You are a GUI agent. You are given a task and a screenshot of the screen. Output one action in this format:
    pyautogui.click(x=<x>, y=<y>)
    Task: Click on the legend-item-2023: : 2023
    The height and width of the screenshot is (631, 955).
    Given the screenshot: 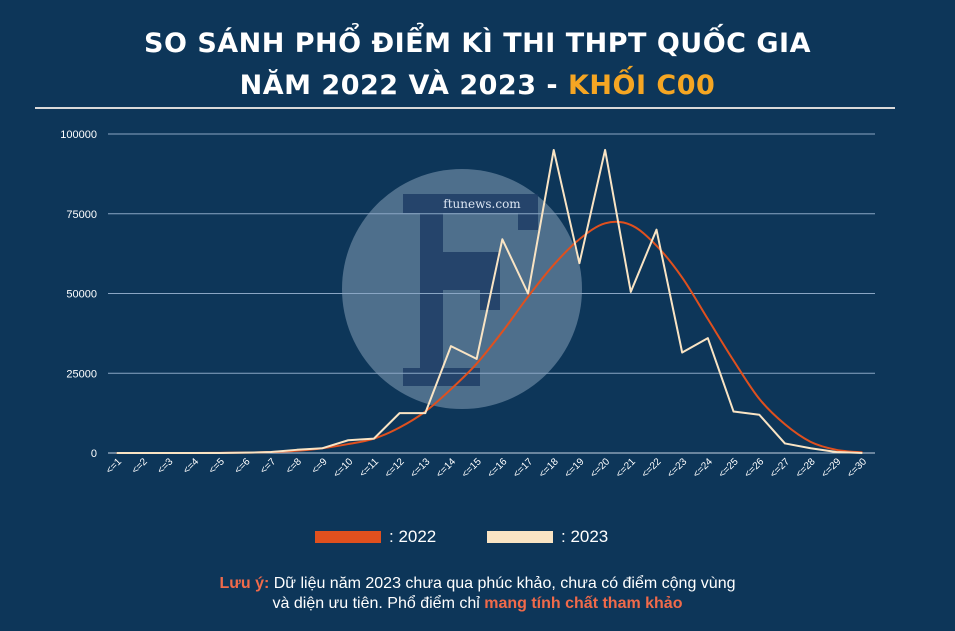 What is the action you would take?
    pyautogui.click(x=547, y=537)
    